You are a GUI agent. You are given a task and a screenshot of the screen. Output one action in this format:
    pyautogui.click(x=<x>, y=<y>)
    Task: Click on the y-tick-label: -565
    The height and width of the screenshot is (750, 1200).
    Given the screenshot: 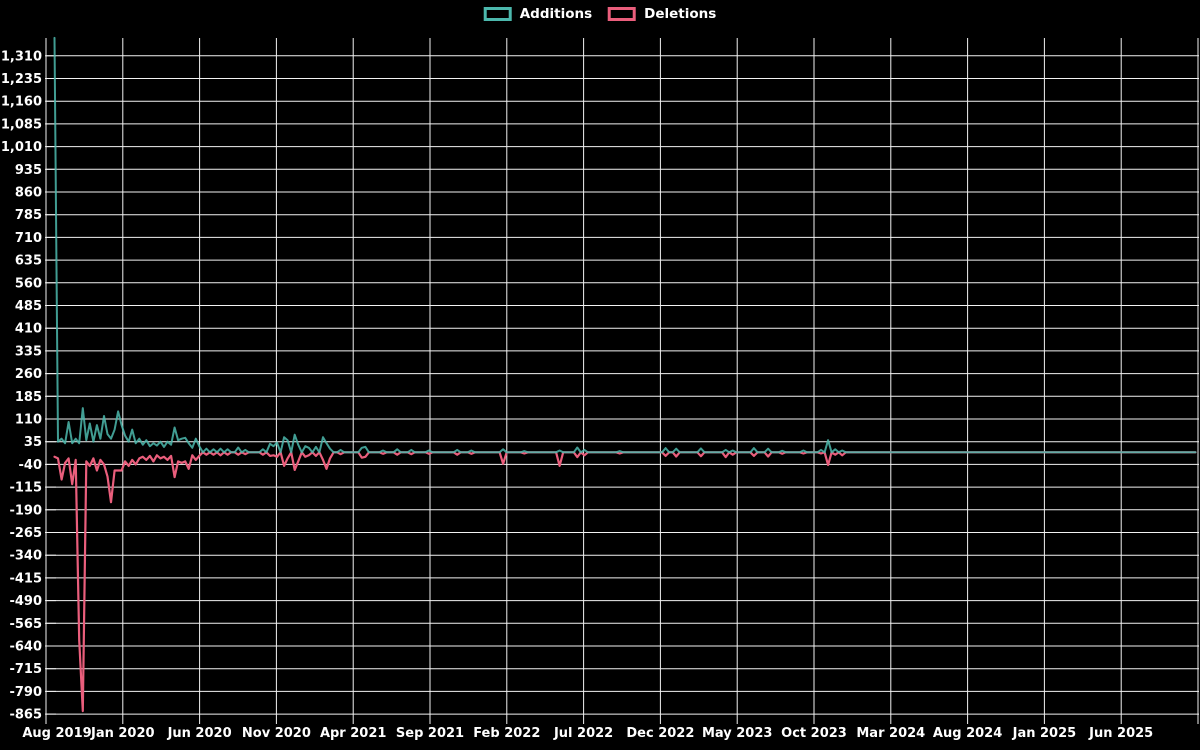 What is the action you would take?
    pyautogui.click(x=25, y=624)
    